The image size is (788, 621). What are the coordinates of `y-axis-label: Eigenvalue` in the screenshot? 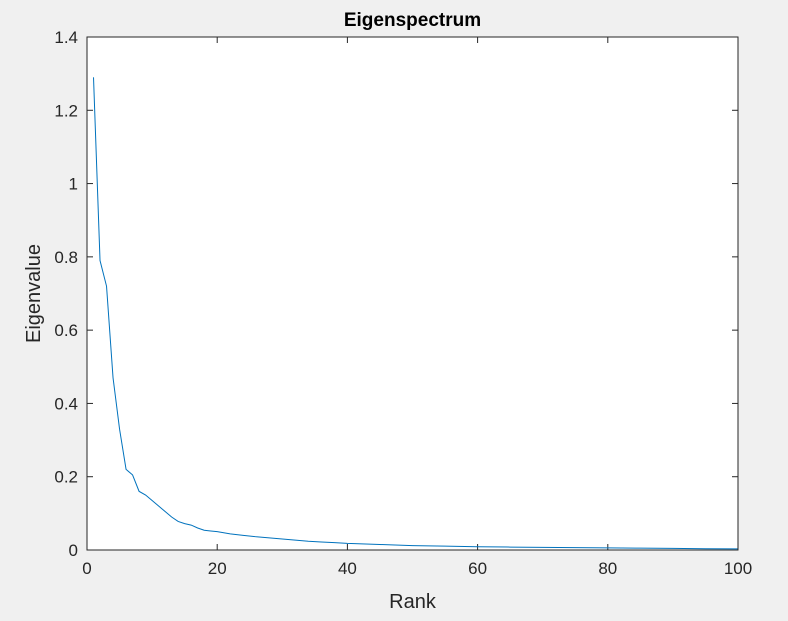 It's located at (34, 293).